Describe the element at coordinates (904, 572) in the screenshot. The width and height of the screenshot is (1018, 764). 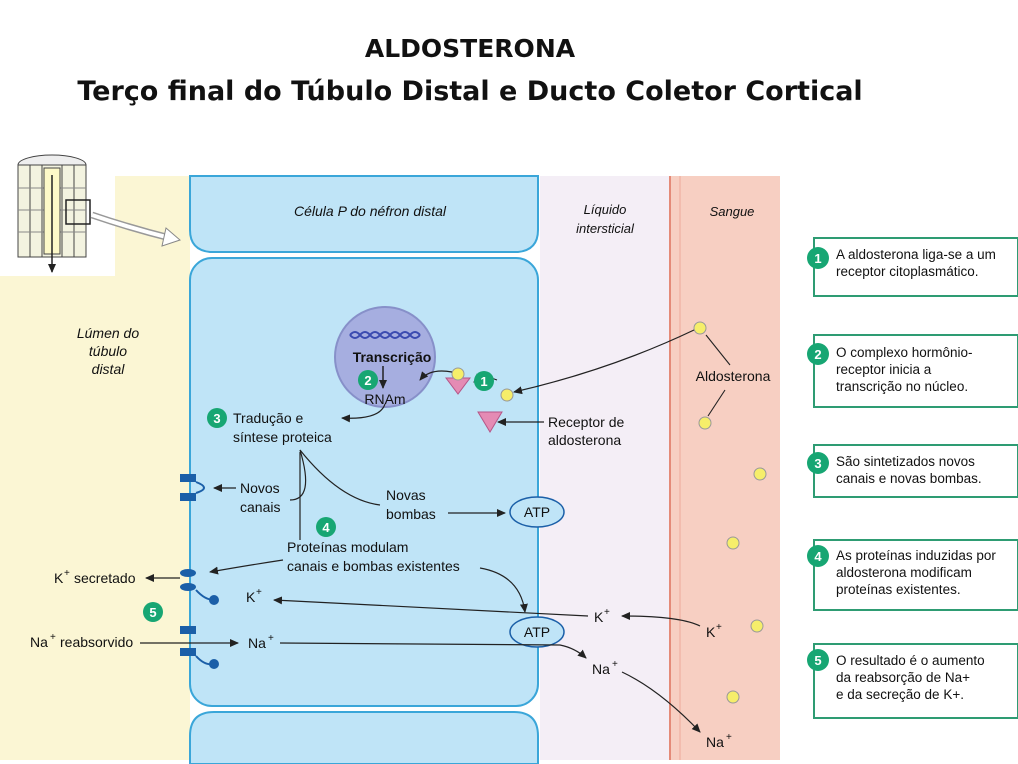
I see `step-4-line-2: aldosterona modificam` at that location.